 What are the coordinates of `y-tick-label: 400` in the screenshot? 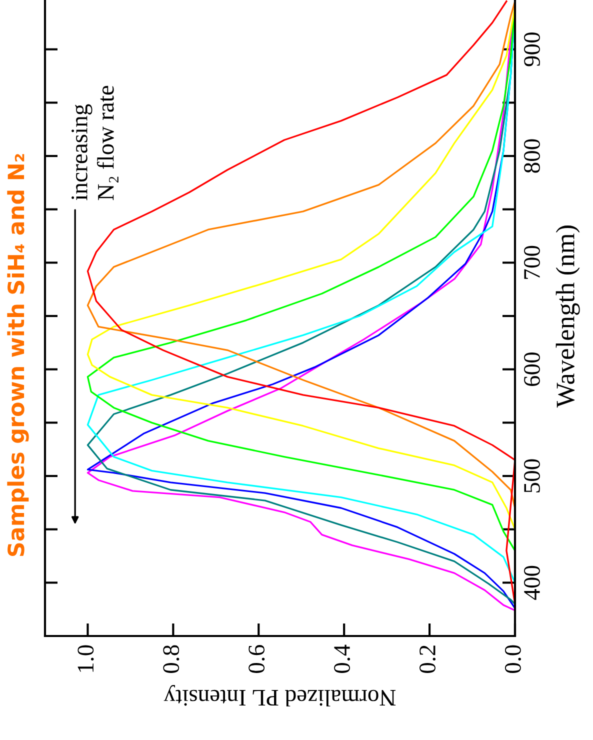 It's located at (532, 583).